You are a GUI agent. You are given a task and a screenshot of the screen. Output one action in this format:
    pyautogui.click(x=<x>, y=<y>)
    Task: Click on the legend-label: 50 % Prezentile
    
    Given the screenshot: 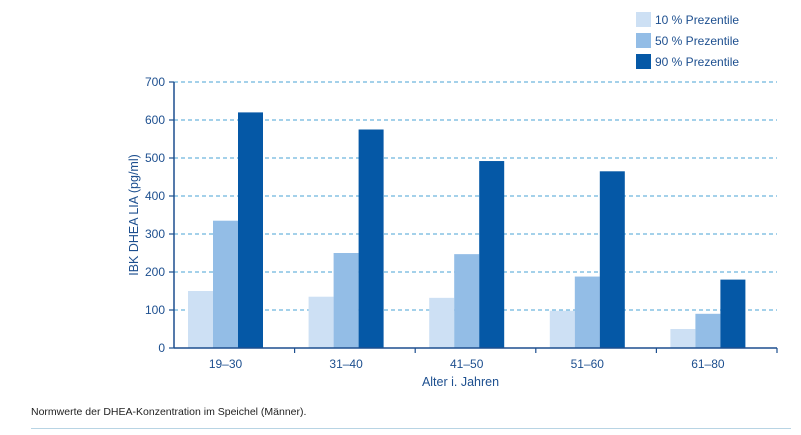 What is the action you would take?
    pyautogui.click(x=697, y=41)
    